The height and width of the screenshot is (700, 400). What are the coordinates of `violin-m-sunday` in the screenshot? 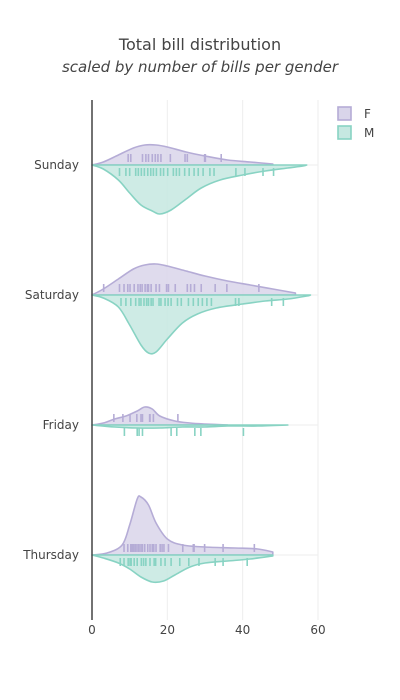 It's located at (199, 189).